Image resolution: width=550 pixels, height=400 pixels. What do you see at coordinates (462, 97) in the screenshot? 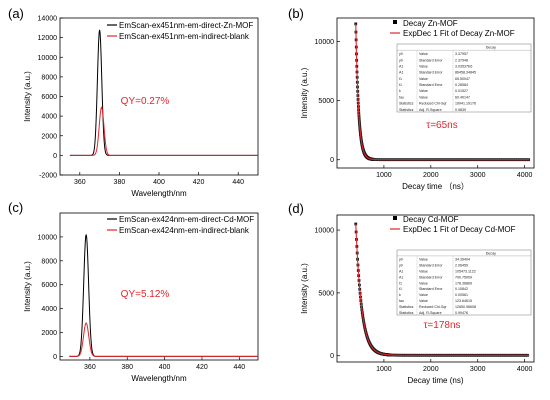
I see `fit-table-cell: 60.40147` at bounding box center [462, 97].